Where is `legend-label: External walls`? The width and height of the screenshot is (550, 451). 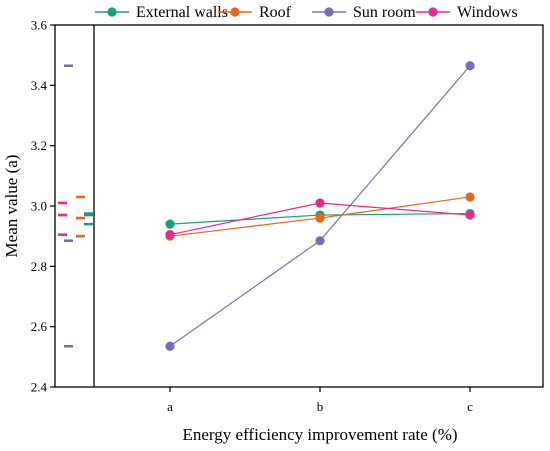
legend-label: External walls is located at coordinates (182, 12).